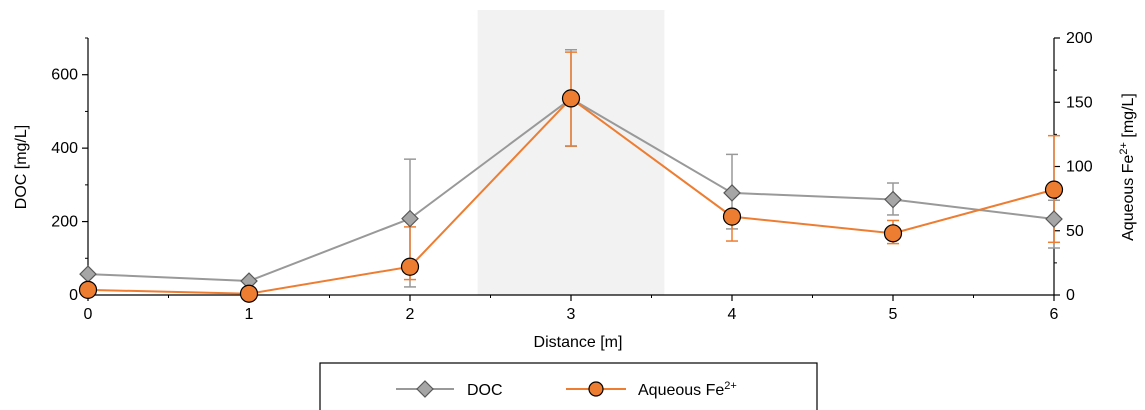 The width and height of the screenshot is (1145, 410). What do you see at coordinates (64, 222) in the screenshot?
I see `y-tick-label-left: 200` at bounding box center [64, 222].